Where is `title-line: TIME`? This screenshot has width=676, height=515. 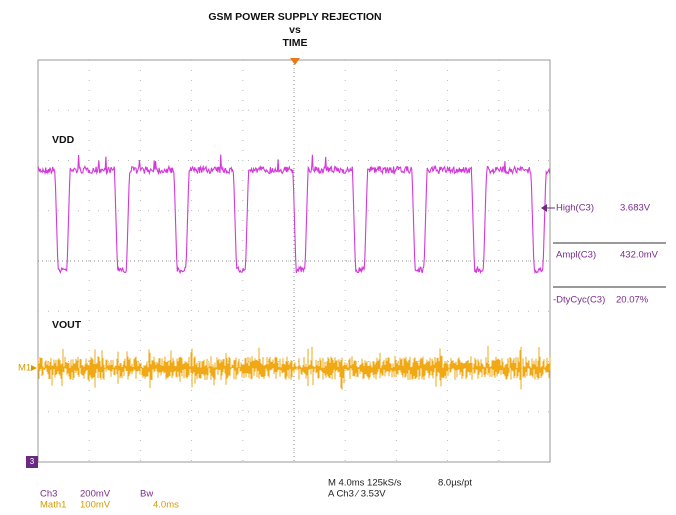 title-line: TIME is located at coordinates (294, 43).